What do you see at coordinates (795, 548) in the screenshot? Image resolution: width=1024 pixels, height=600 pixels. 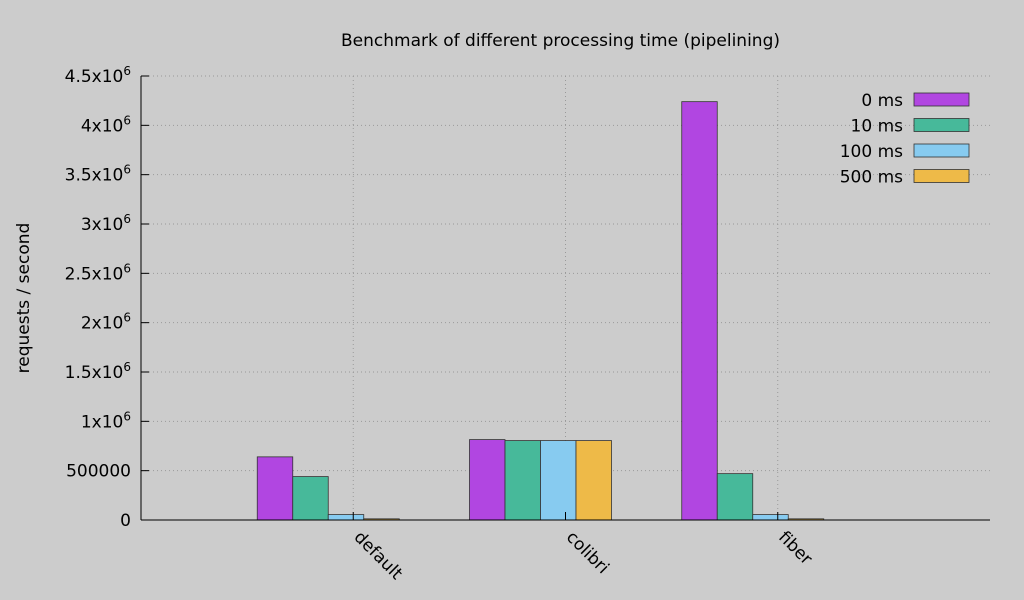 I see `x-tick-label: fiber` at bounding box center [795, 548].